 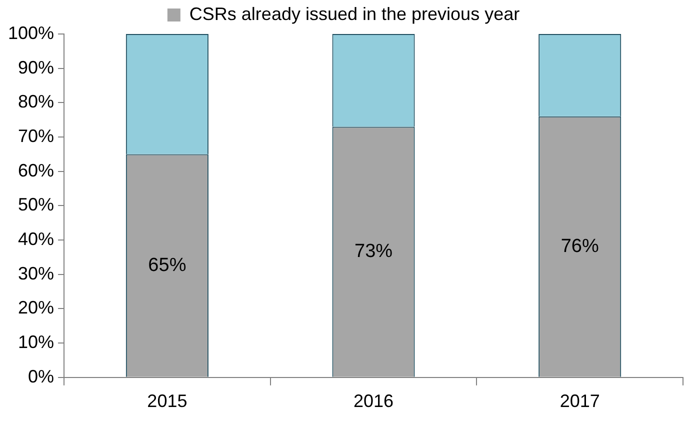 I want to click on y-tick-label: 100%, so click(x=31, y=32).